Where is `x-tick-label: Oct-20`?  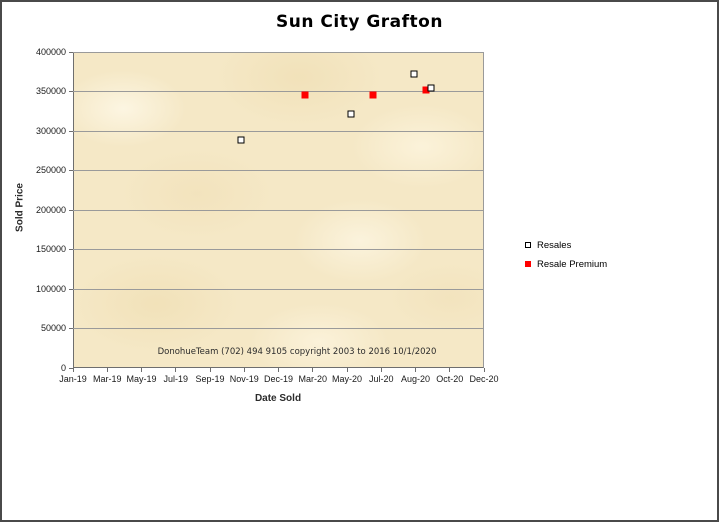
x-tick-label: Oct-20 is located at coordinates (450, 379).